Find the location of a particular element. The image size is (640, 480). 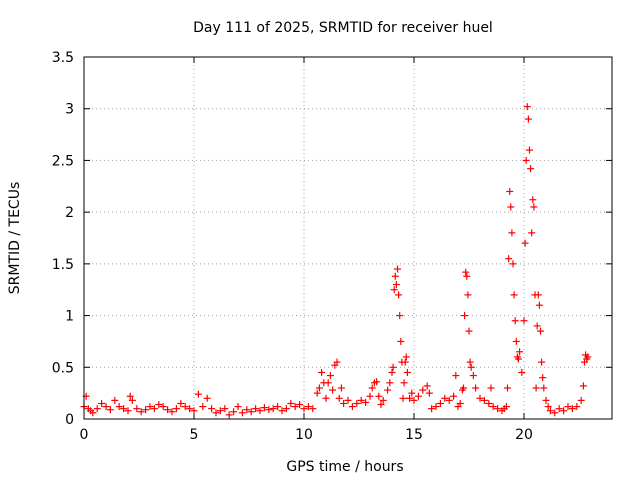

y-tick-label: 2 is located at coordinates (69, 213).